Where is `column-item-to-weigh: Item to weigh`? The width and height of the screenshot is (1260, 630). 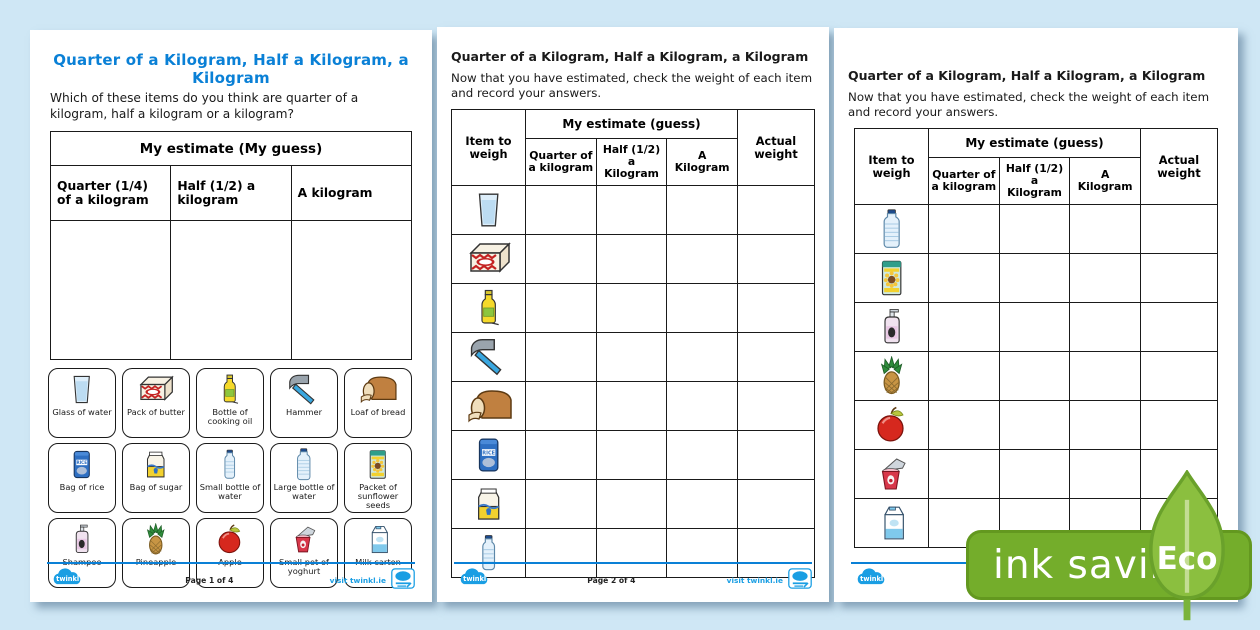 column-item-to-weigh: Item to weigh is located at coordinates (891, 167).